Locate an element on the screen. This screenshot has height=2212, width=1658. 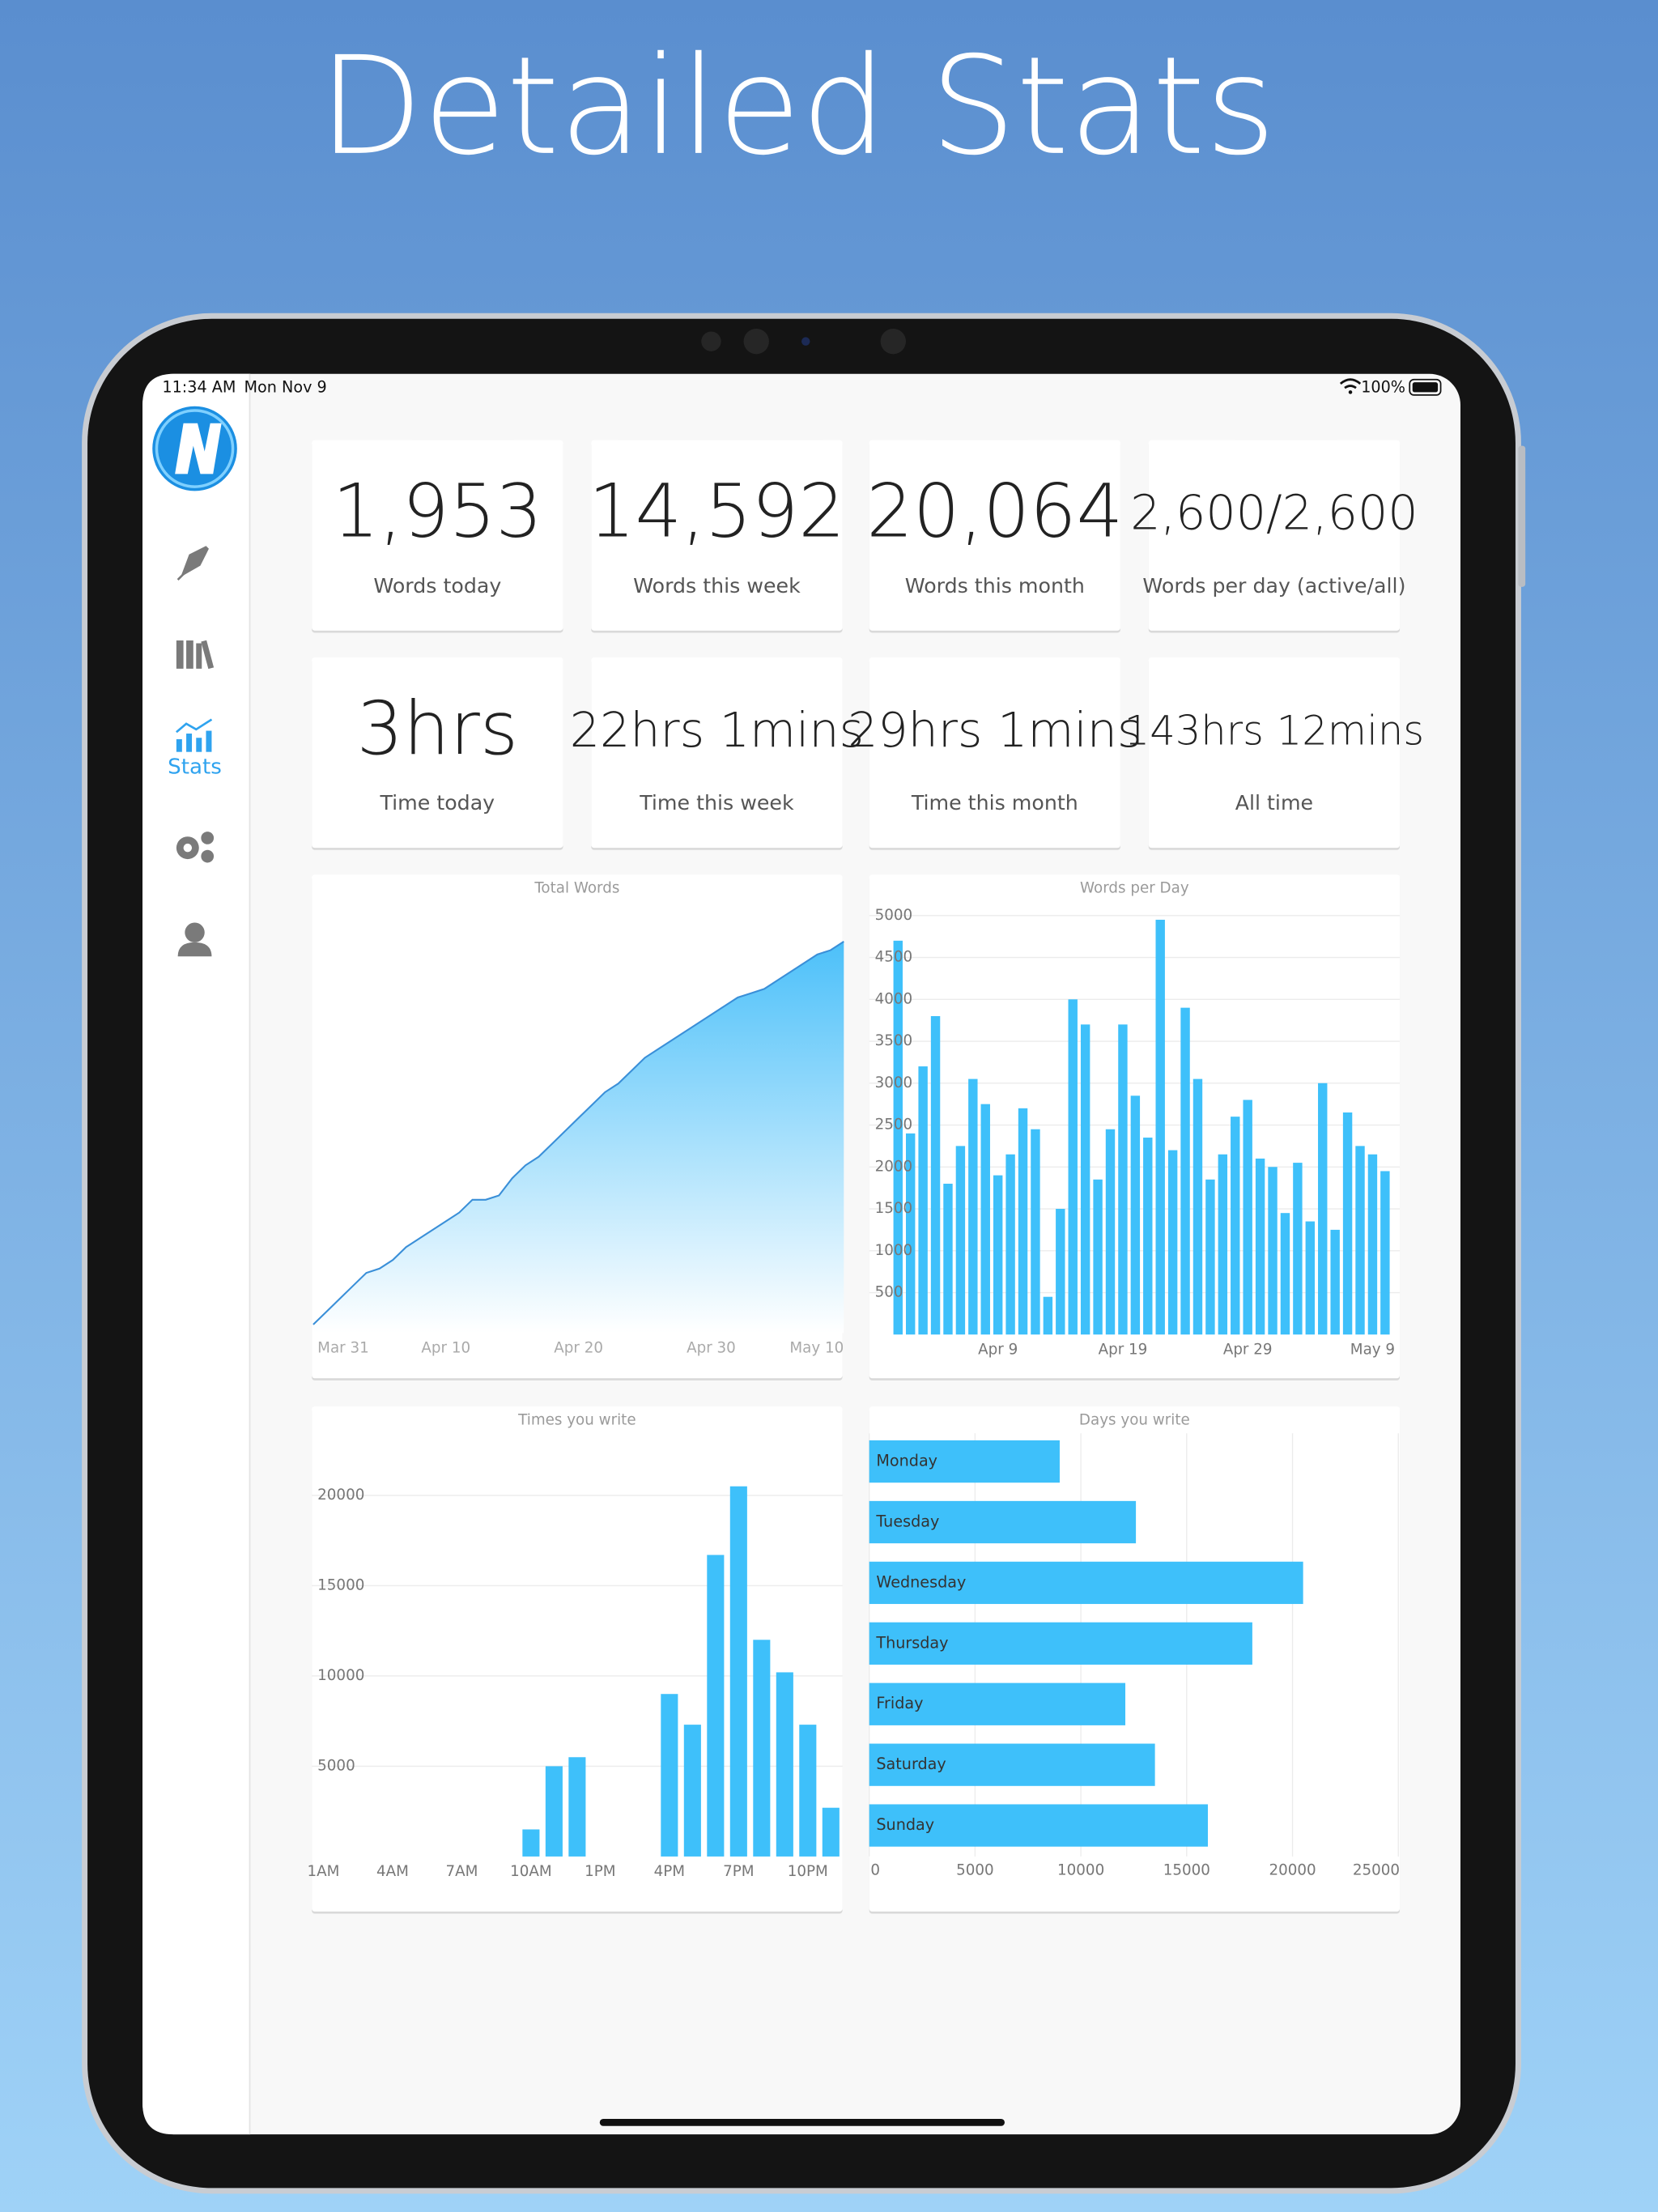
chart-title: Days you write is located at coordinates (1134, 1421).